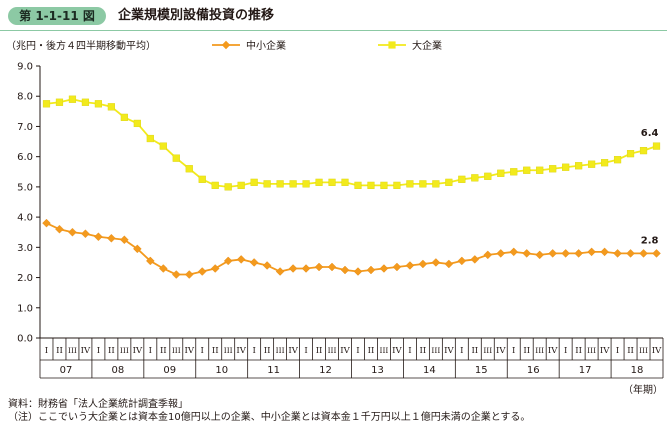  I want to click on year-label: 08, so click(118, 370).